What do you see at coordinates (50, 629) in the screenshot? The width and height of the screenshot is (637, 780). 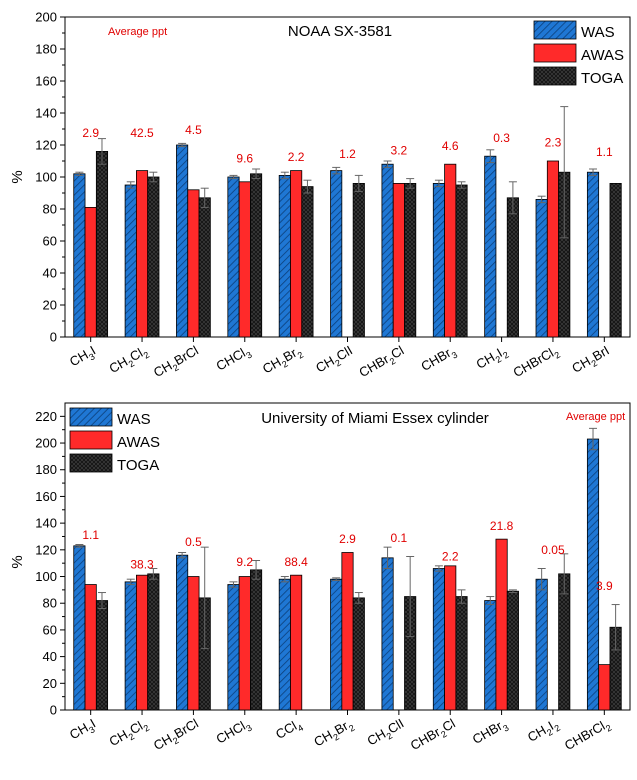 I see `y-tick-label: 60` at bounding box center [50, 629].